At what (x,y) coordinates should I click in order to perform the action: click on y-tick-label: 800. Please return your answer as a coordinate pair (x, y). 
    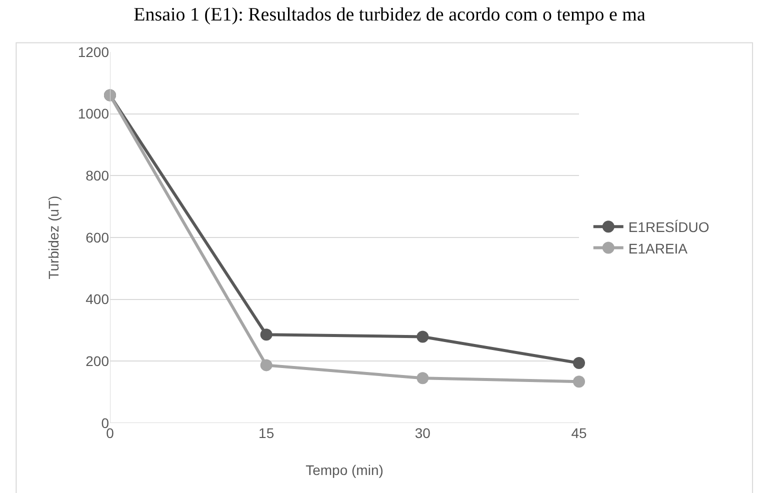
    Looking at the image, I should click on (98, 176).